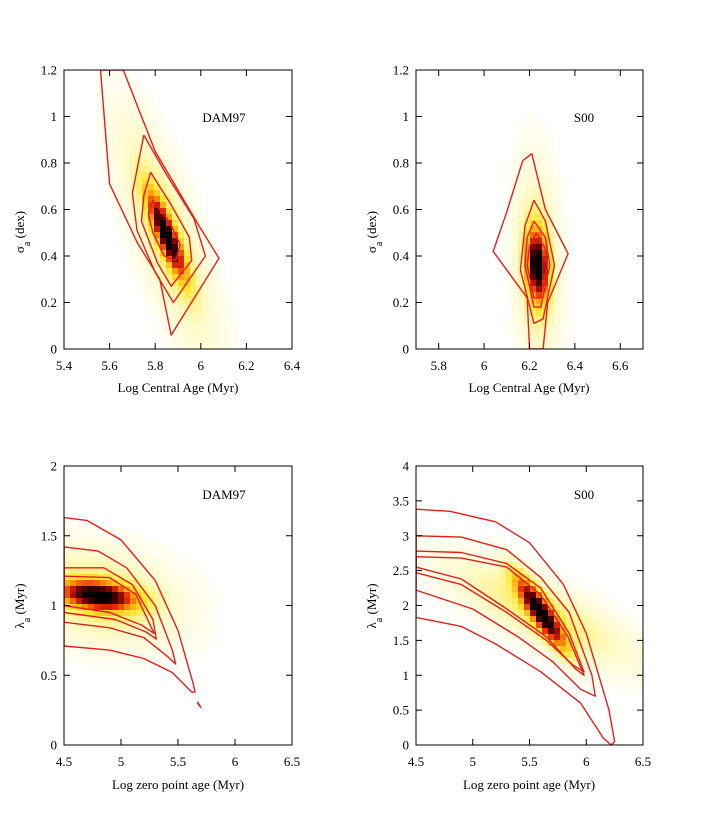  Describe the element at coordinates (235, 761) in the screenshot. I see `x-tick-label: 6` at that location.